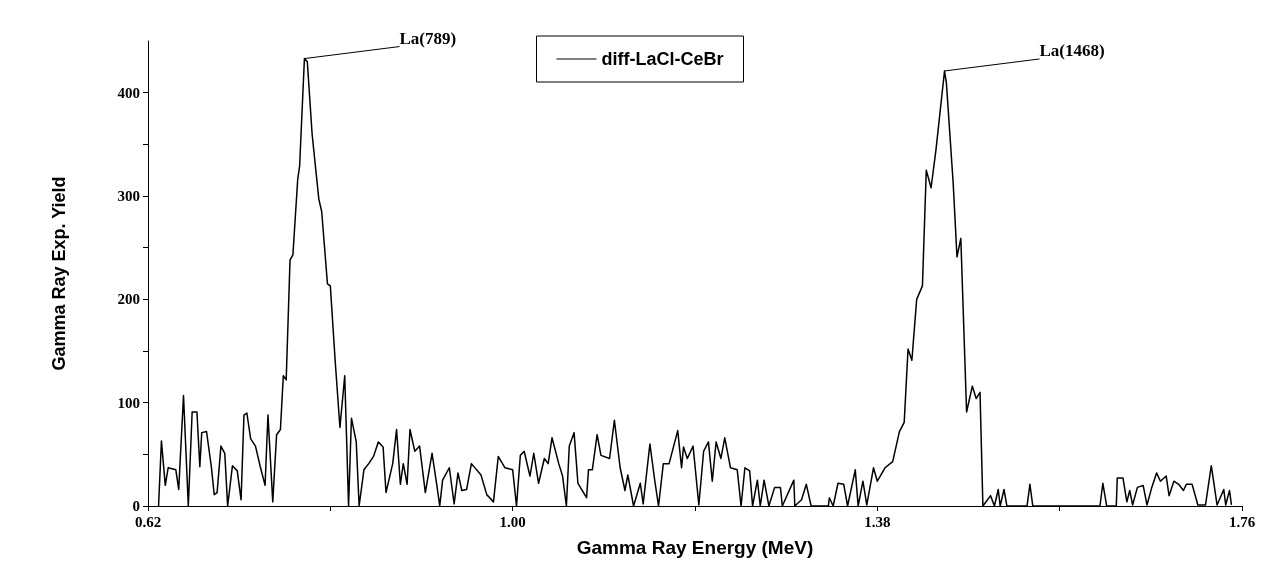 Image resolution: width=1280 pixels, height=574 pixels. What do you see at coordinates (662, 59) in the screenshot?
I see `legend-label: diff-LaCl-CeBr` at bounding box center [662, 59].